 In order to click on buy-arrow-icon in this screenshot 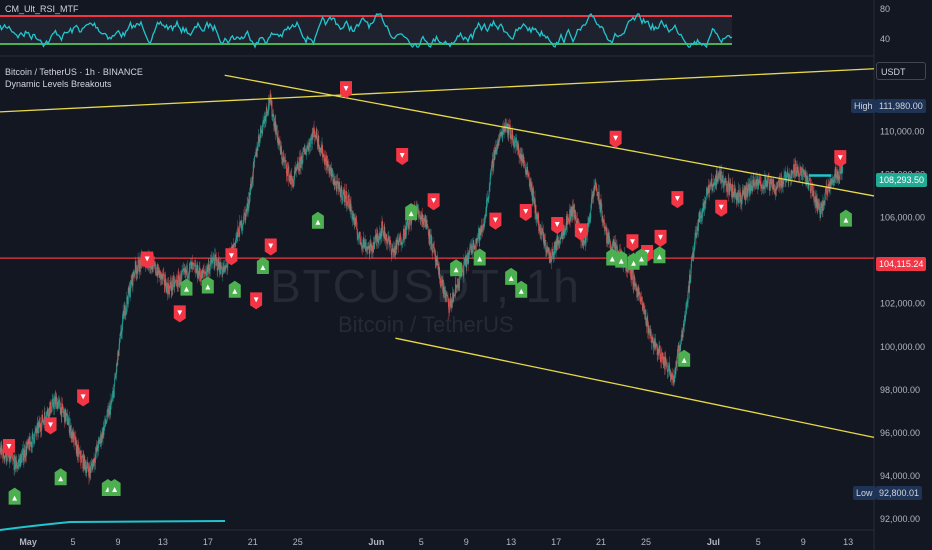, I will do `click(186, 289)`.